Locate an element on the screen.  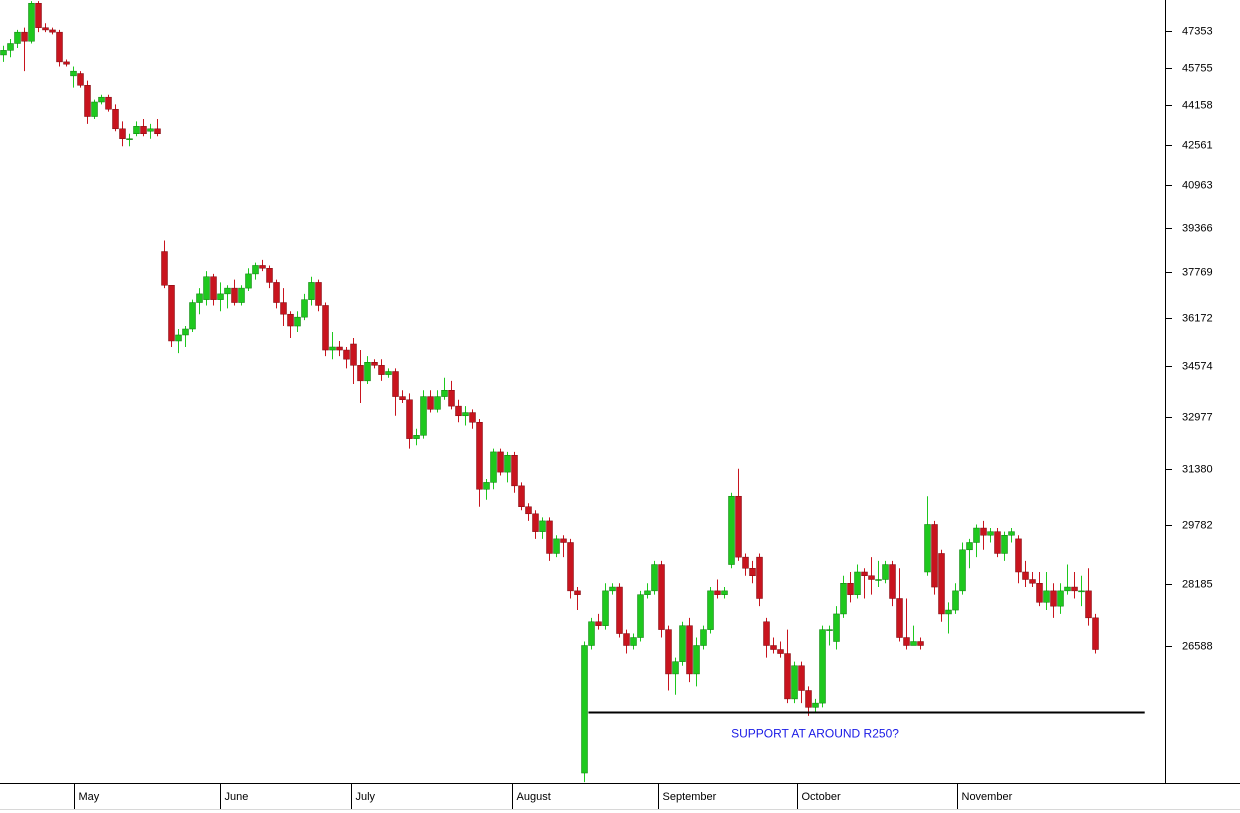
y-tick-label: 28185 is located at coordinates (1197, 584).